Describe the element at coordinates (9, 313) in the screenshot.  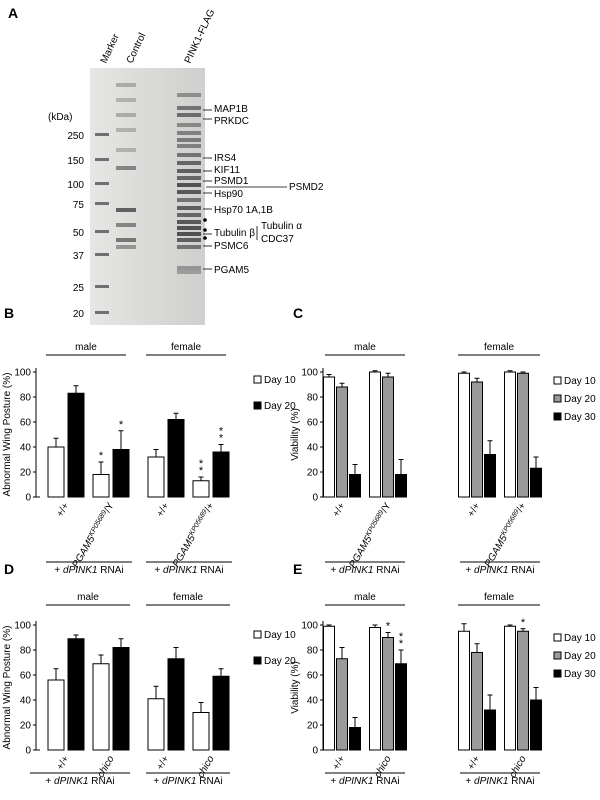
I see `panel-b-label: B` at that location.